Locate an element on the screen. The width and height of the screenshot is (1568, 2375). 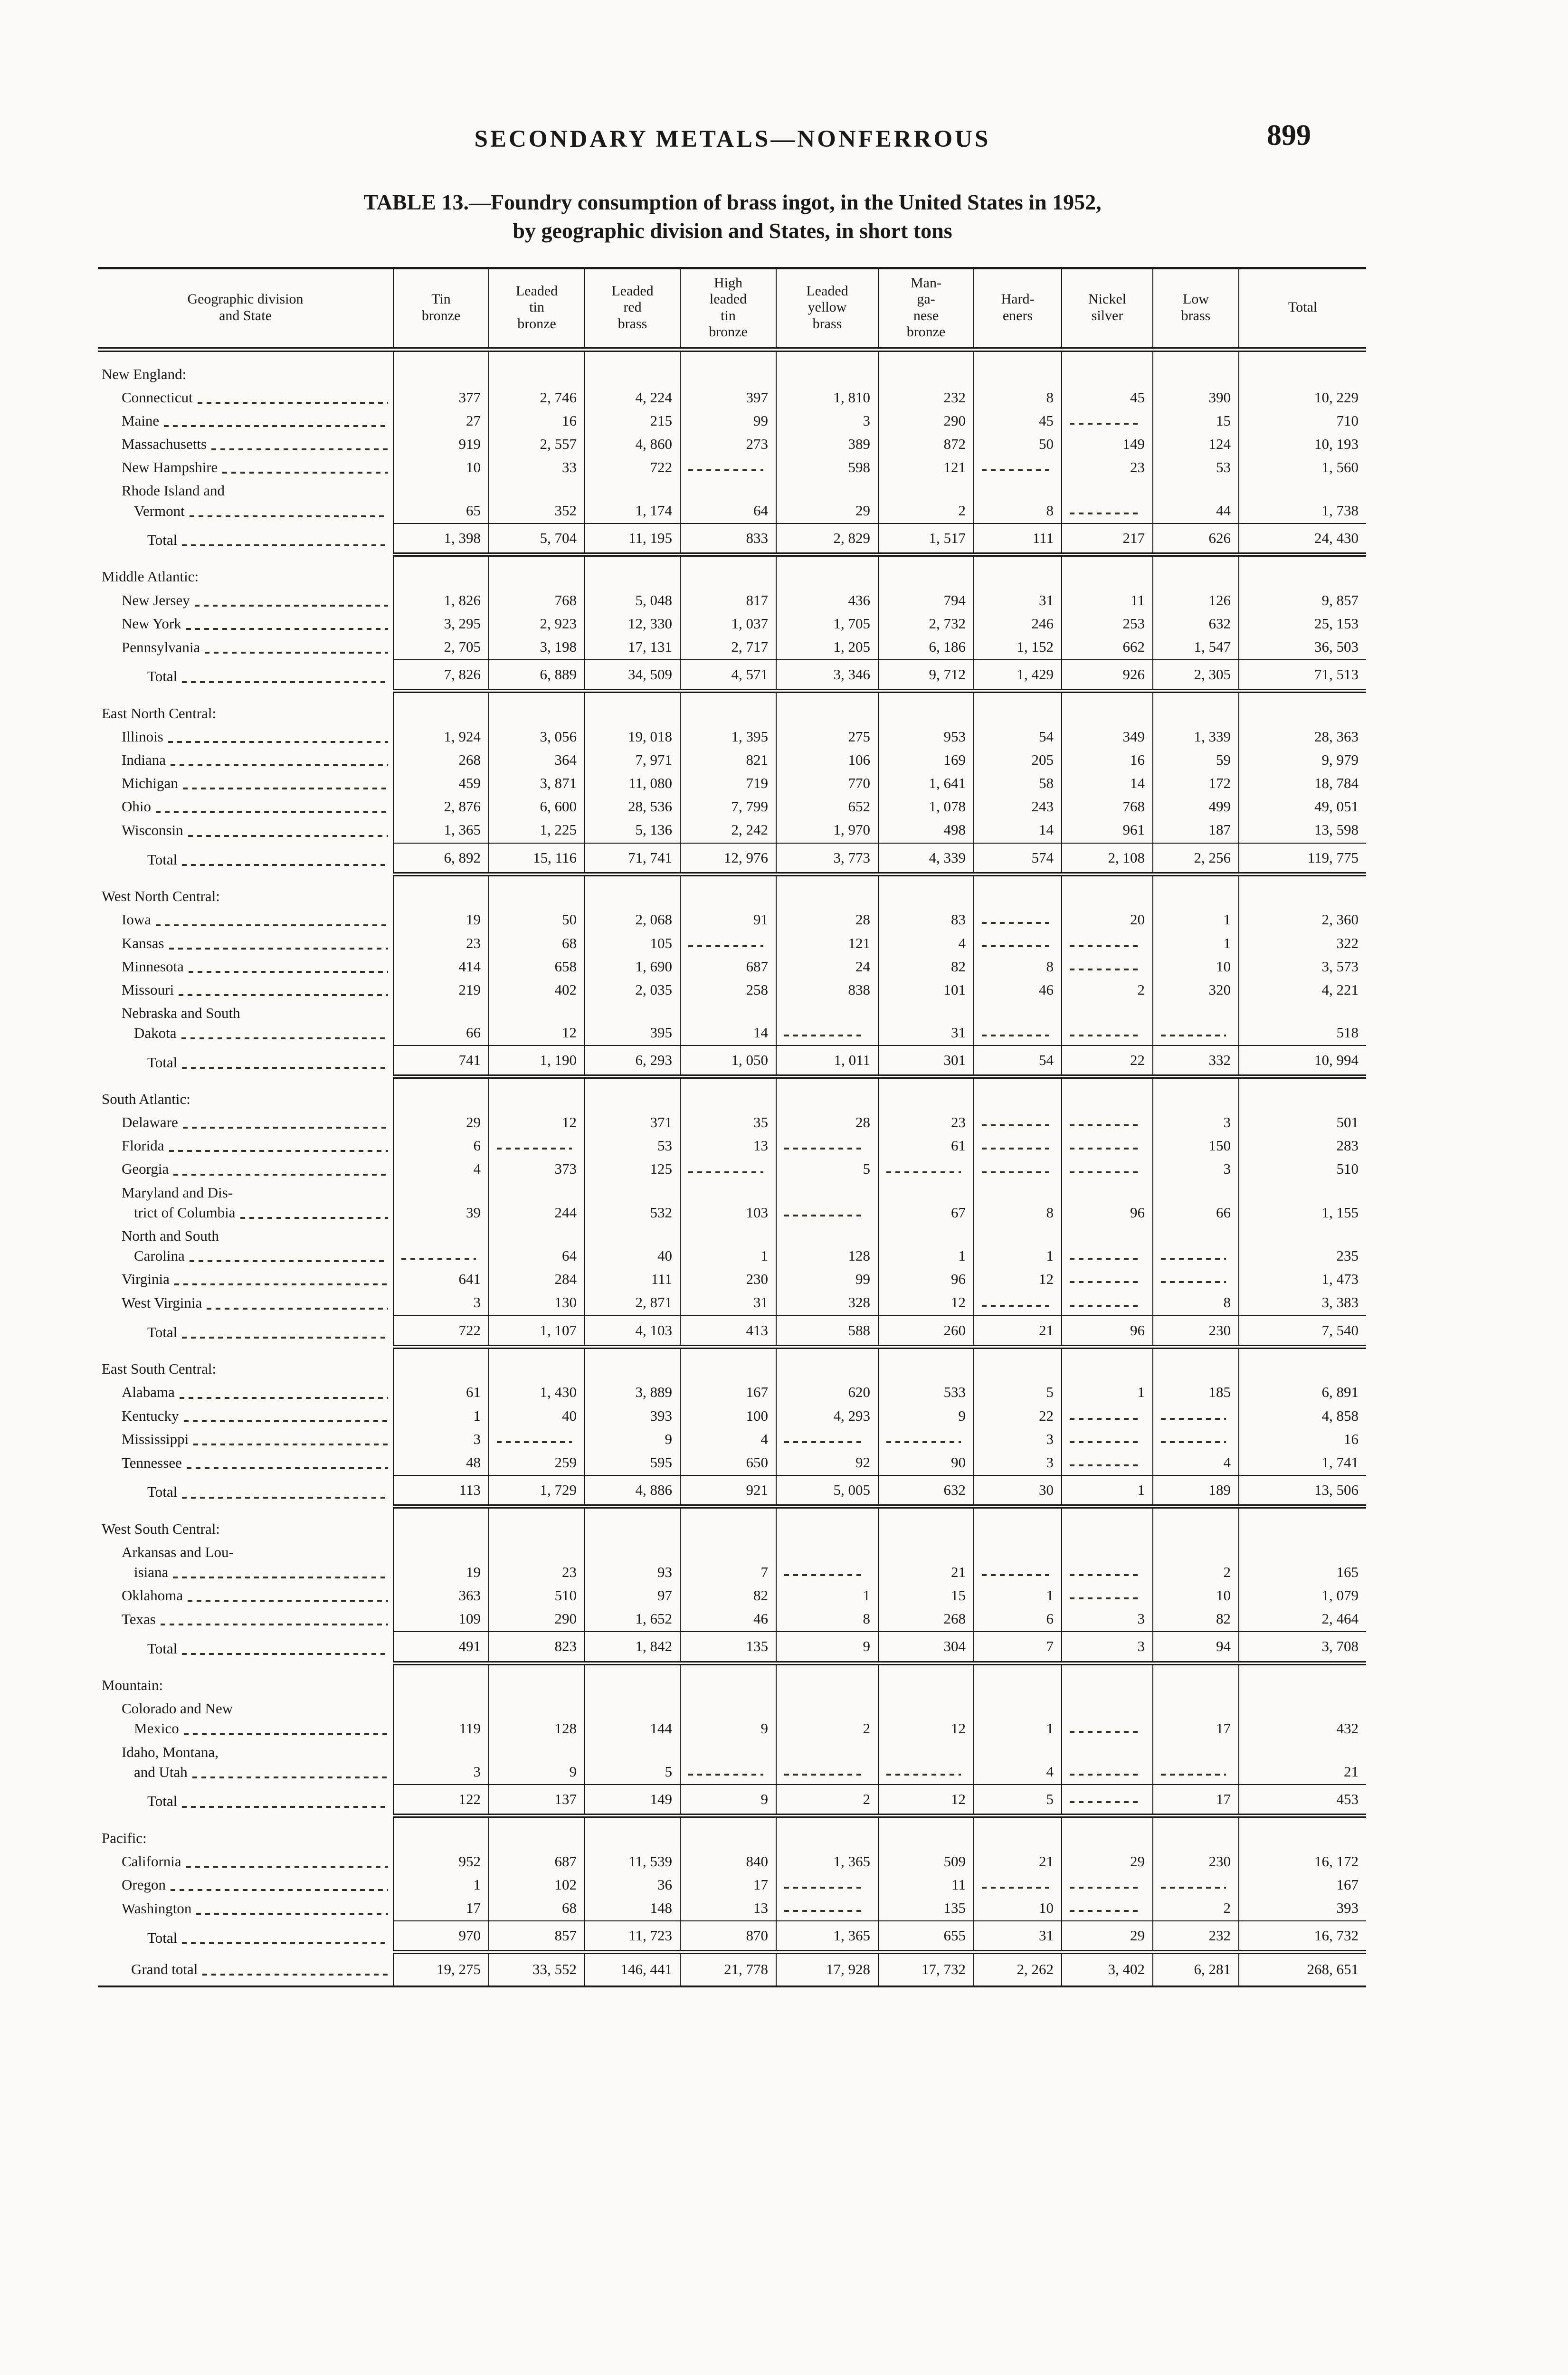
value-cell: 770 is located at coordinates (827, 784).